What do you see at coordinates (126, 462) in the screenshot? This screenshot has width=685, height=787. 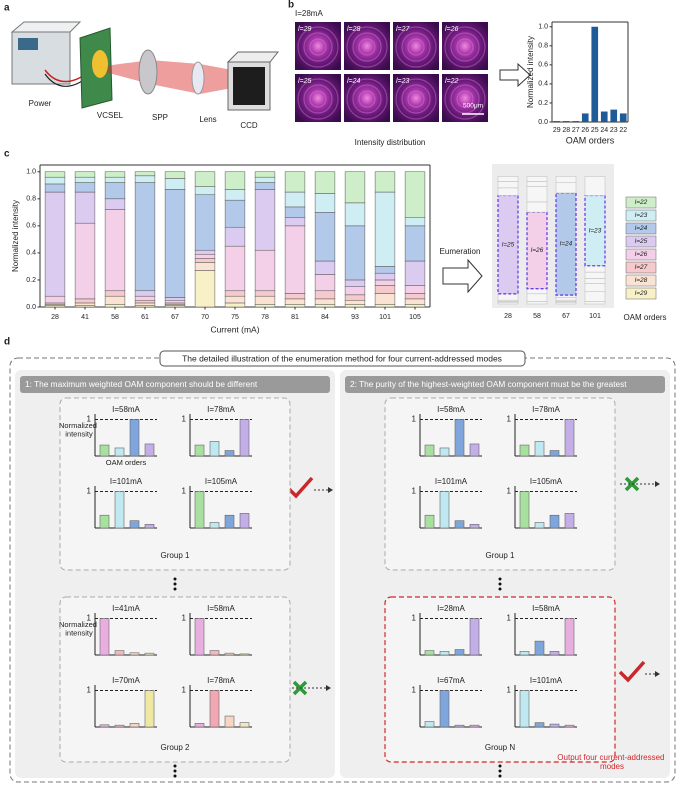 I see `x-axis-label: OAM orders` at bounding box center [126, 462].